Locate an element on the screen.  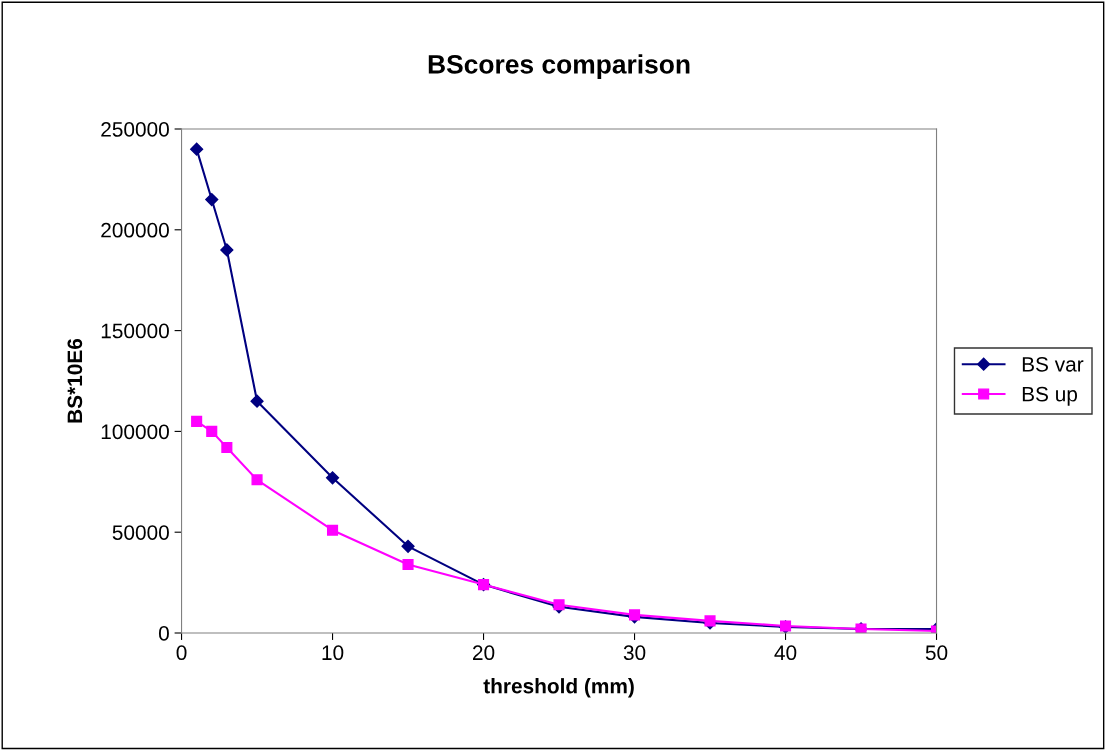
y-tick-label: 0 is located at coordinates (163, 633).